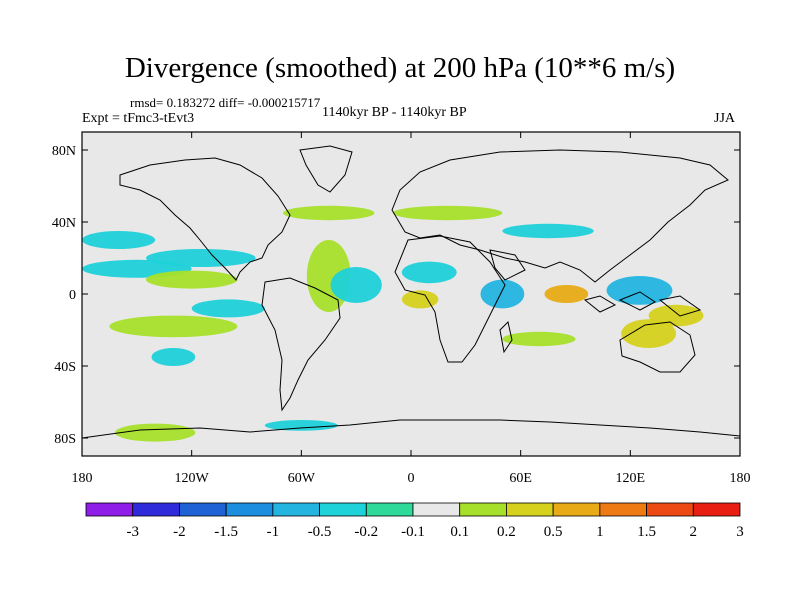 The width and height of the screenshot is (800, 600). I want to click on colorbar-label: 0.5, so click(553, 532).